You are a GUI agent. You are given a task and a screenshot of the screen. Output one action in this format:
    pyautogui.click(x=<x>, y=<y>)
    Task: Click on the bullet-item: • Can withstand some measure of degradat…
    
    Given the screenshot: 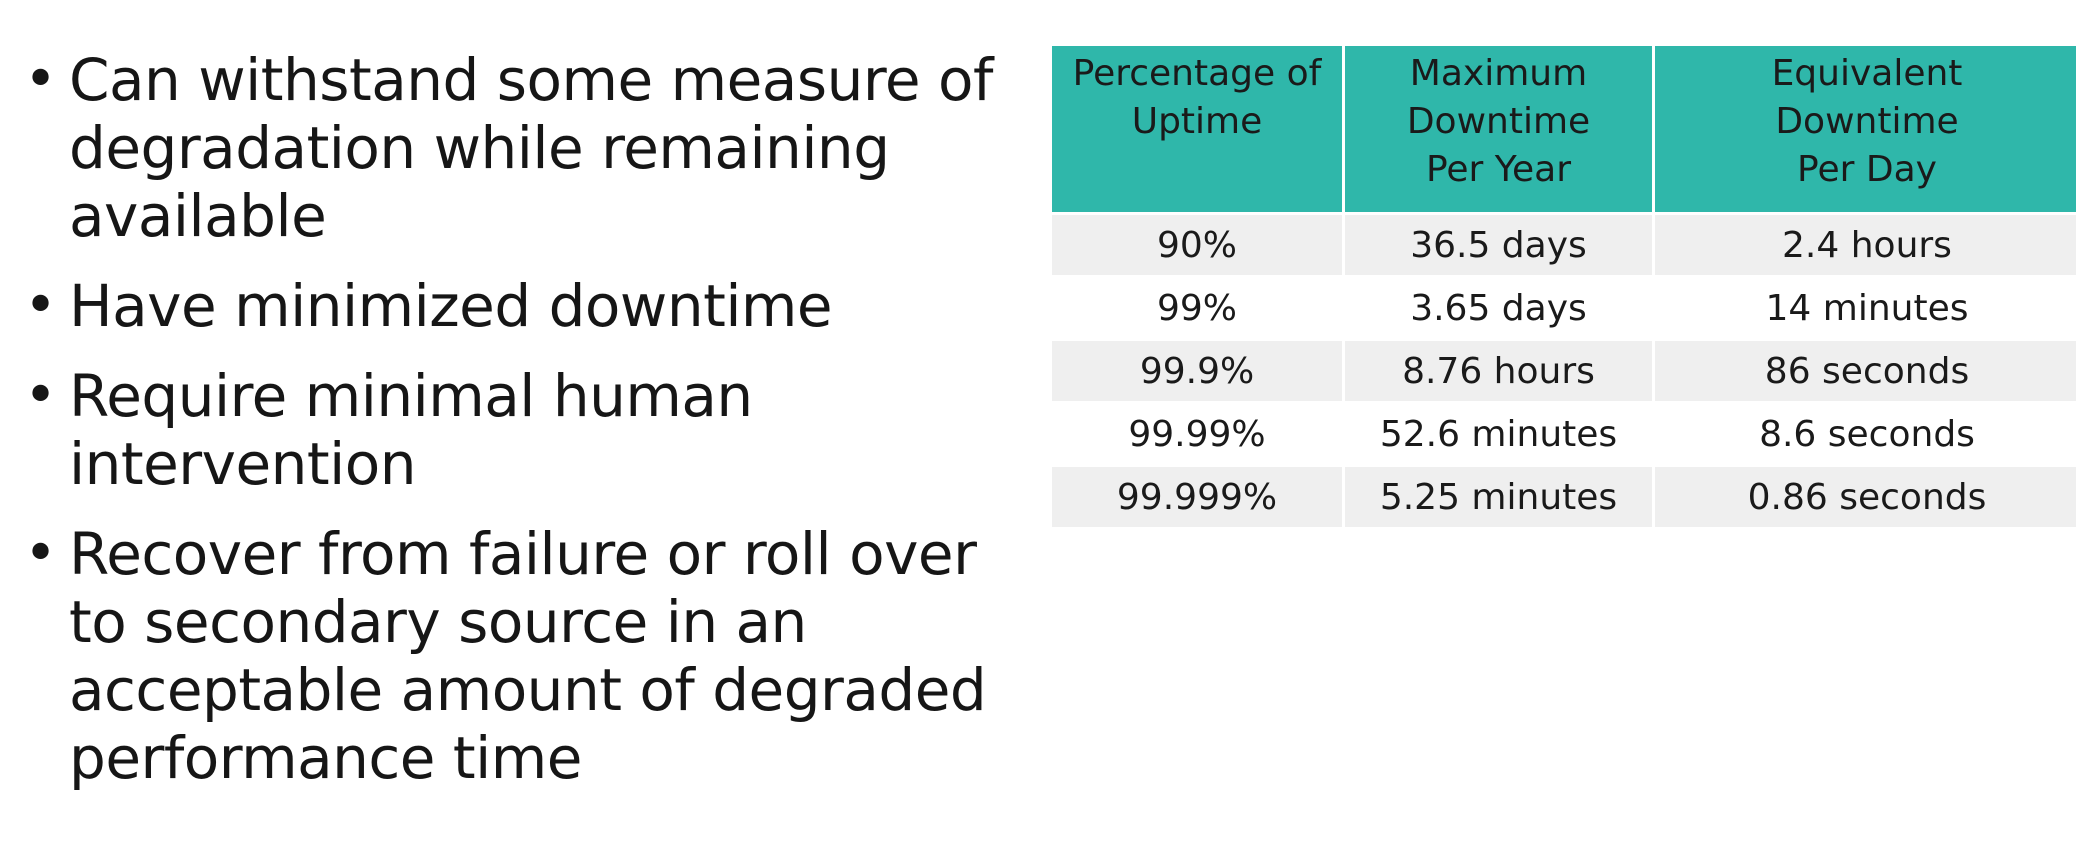 What is the action you would take?
    pyautogui.click(x=519, y=148)
    